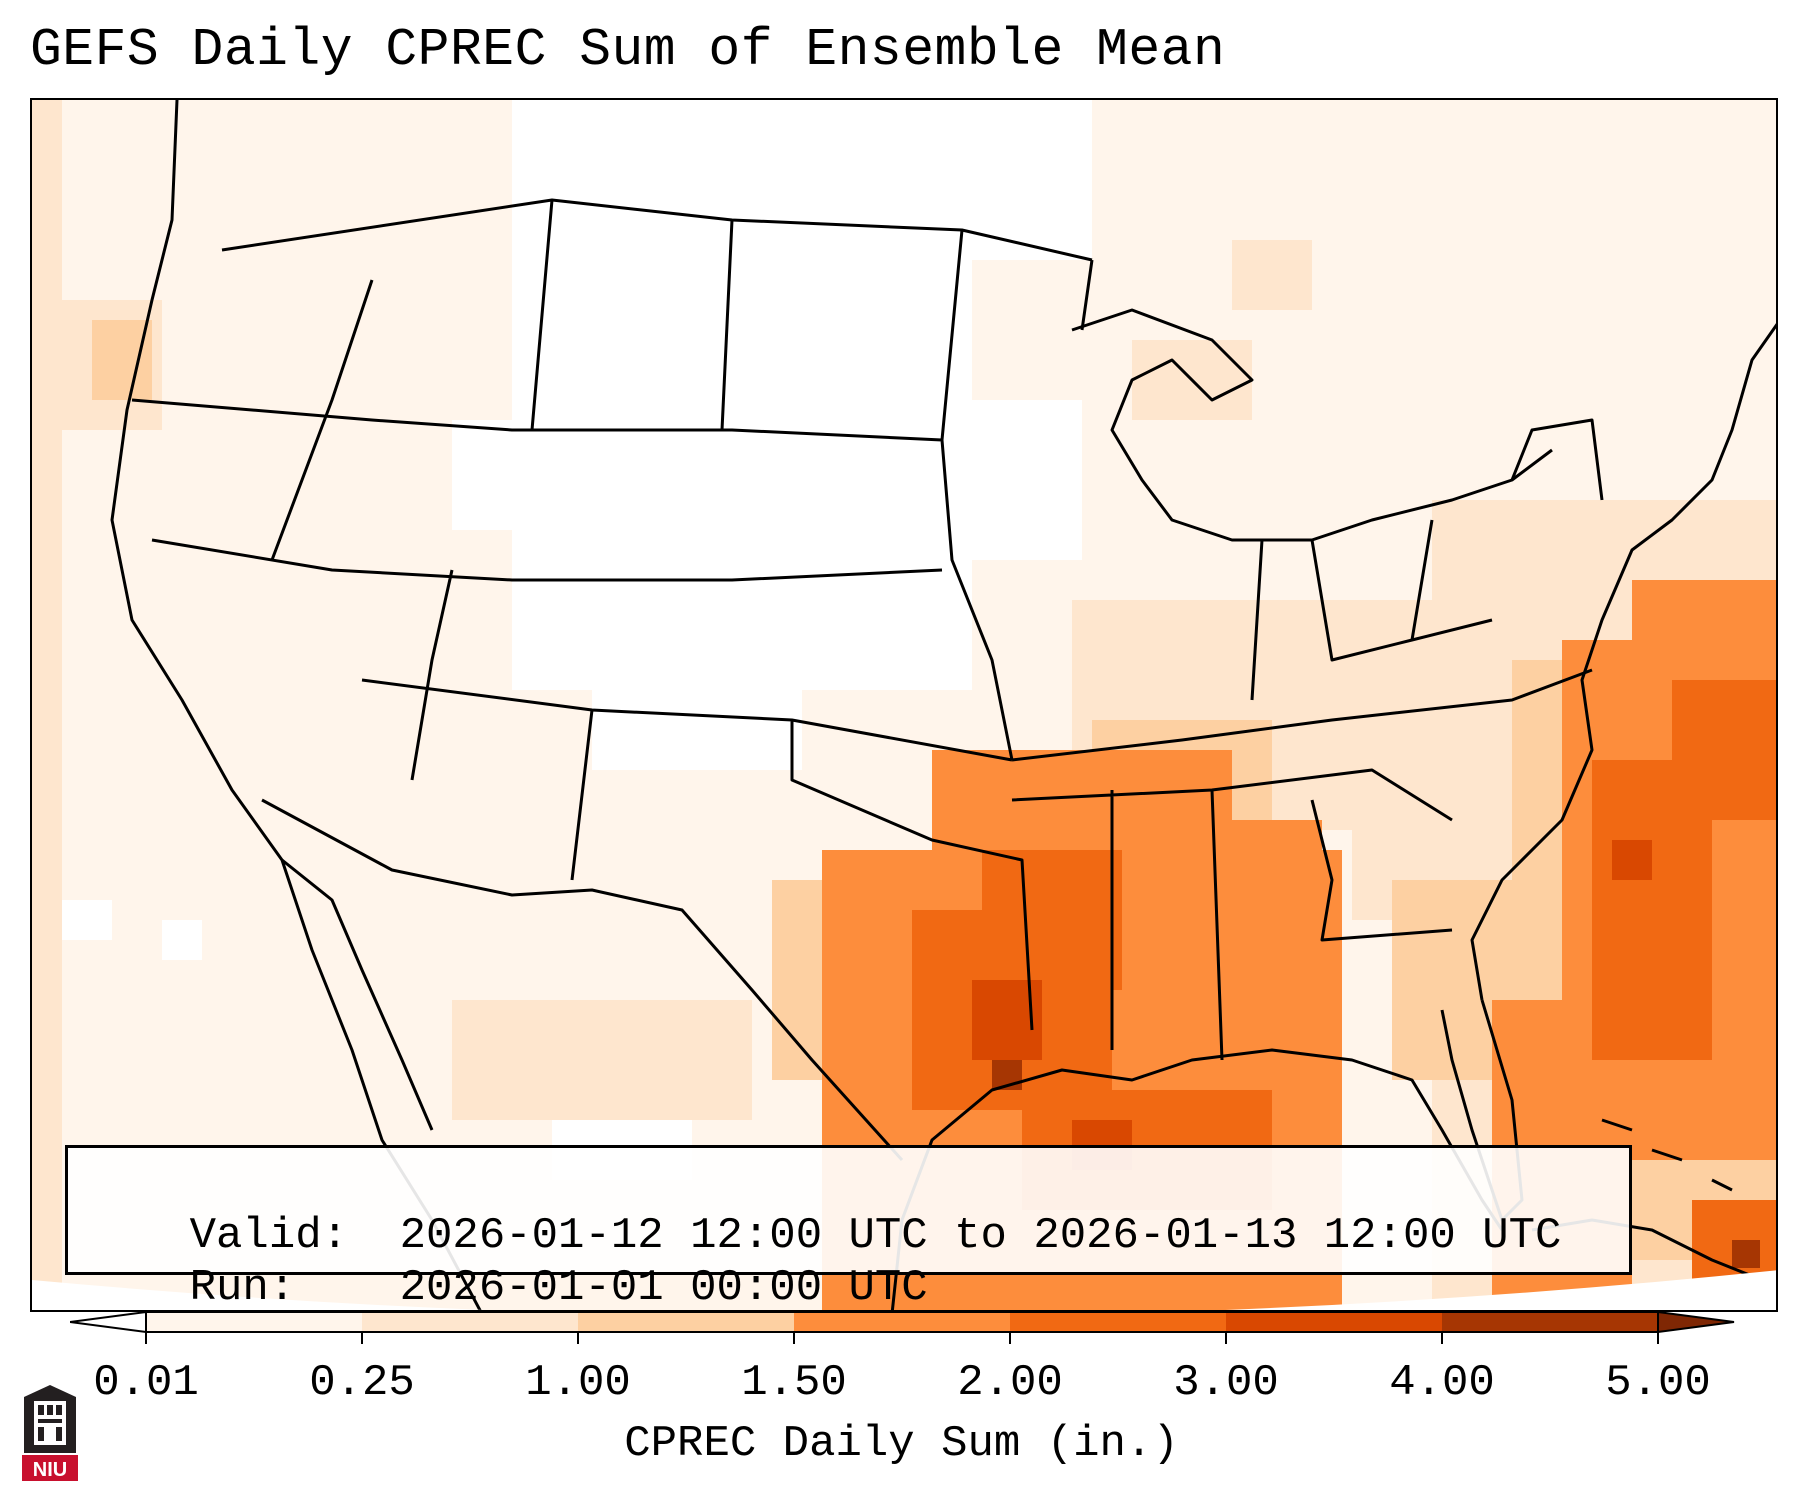  Describe the element at coordinates (902, 1338) in the screenshot. I see `colorbar-ticks` at that location.